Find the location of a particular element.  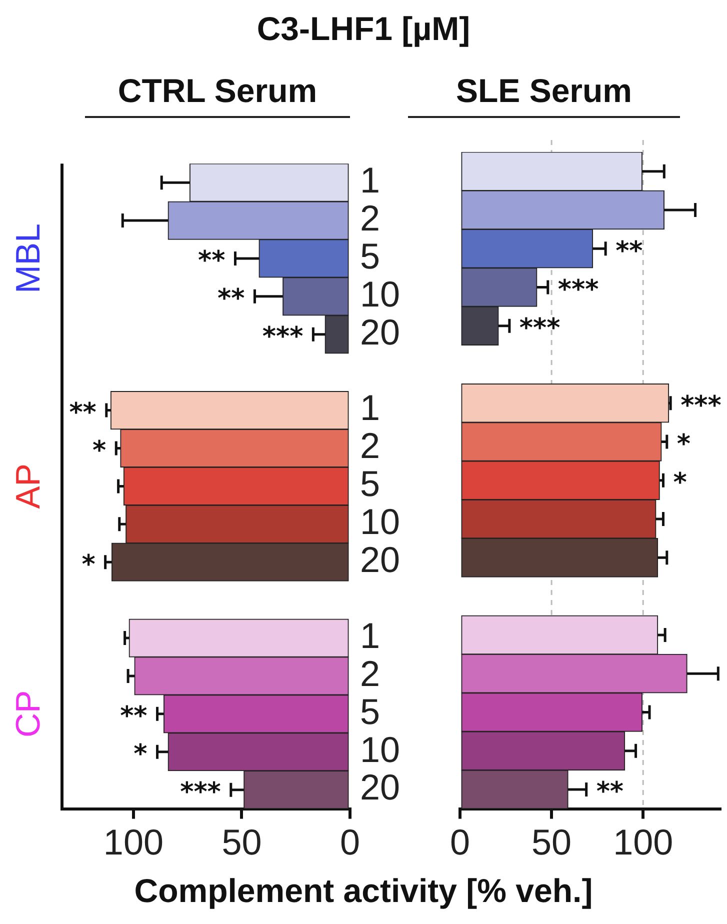

chart-title: CTRL Serum is located at coordinates (217, 95).